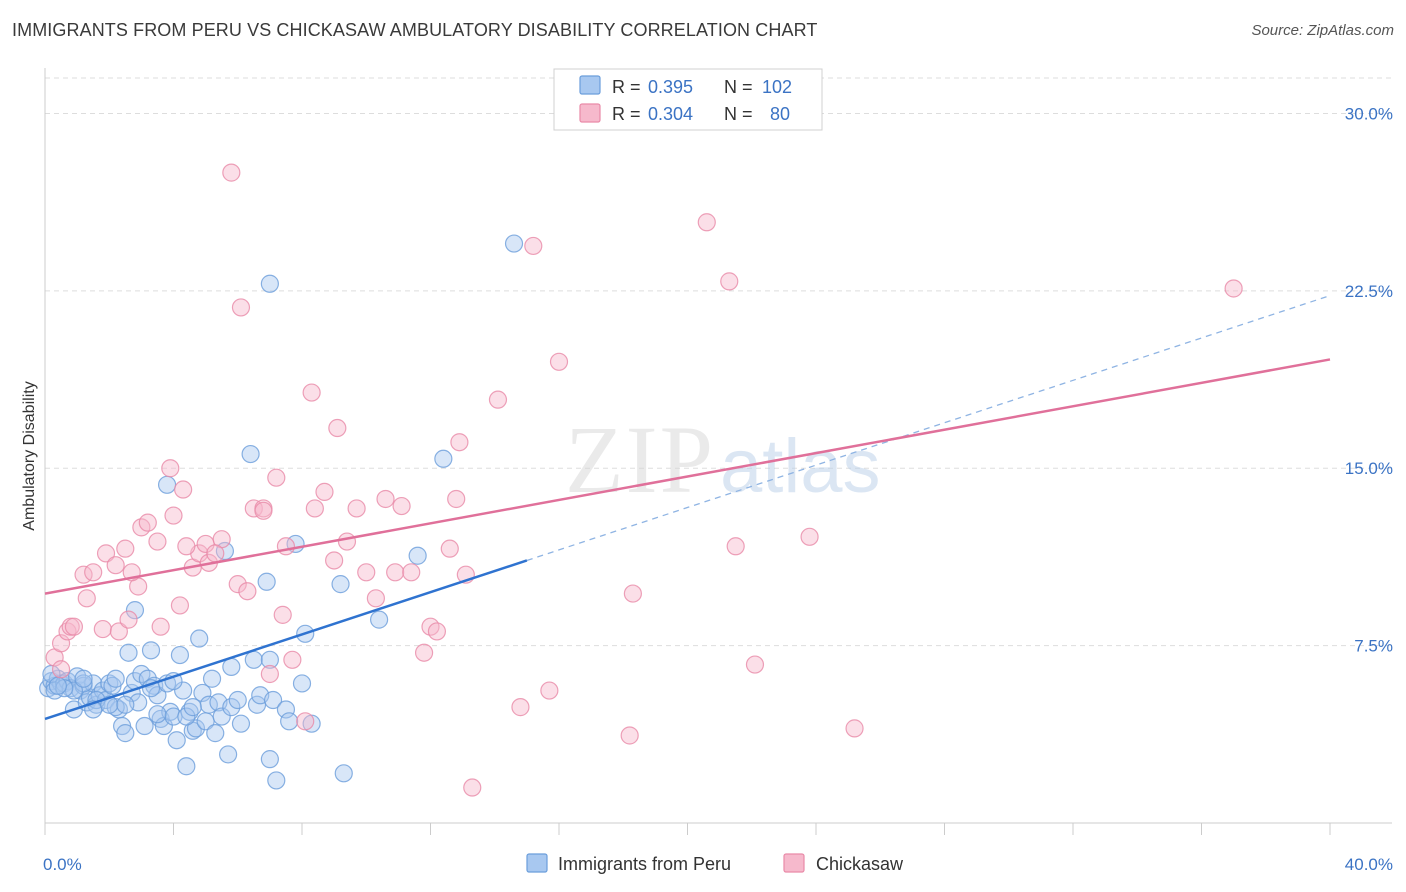 The image size is (1406, 892). What do you see at coordinates (590, 85) in the screenshot?
I see `legend-swatch-peru` at bounding box center [590, 85].